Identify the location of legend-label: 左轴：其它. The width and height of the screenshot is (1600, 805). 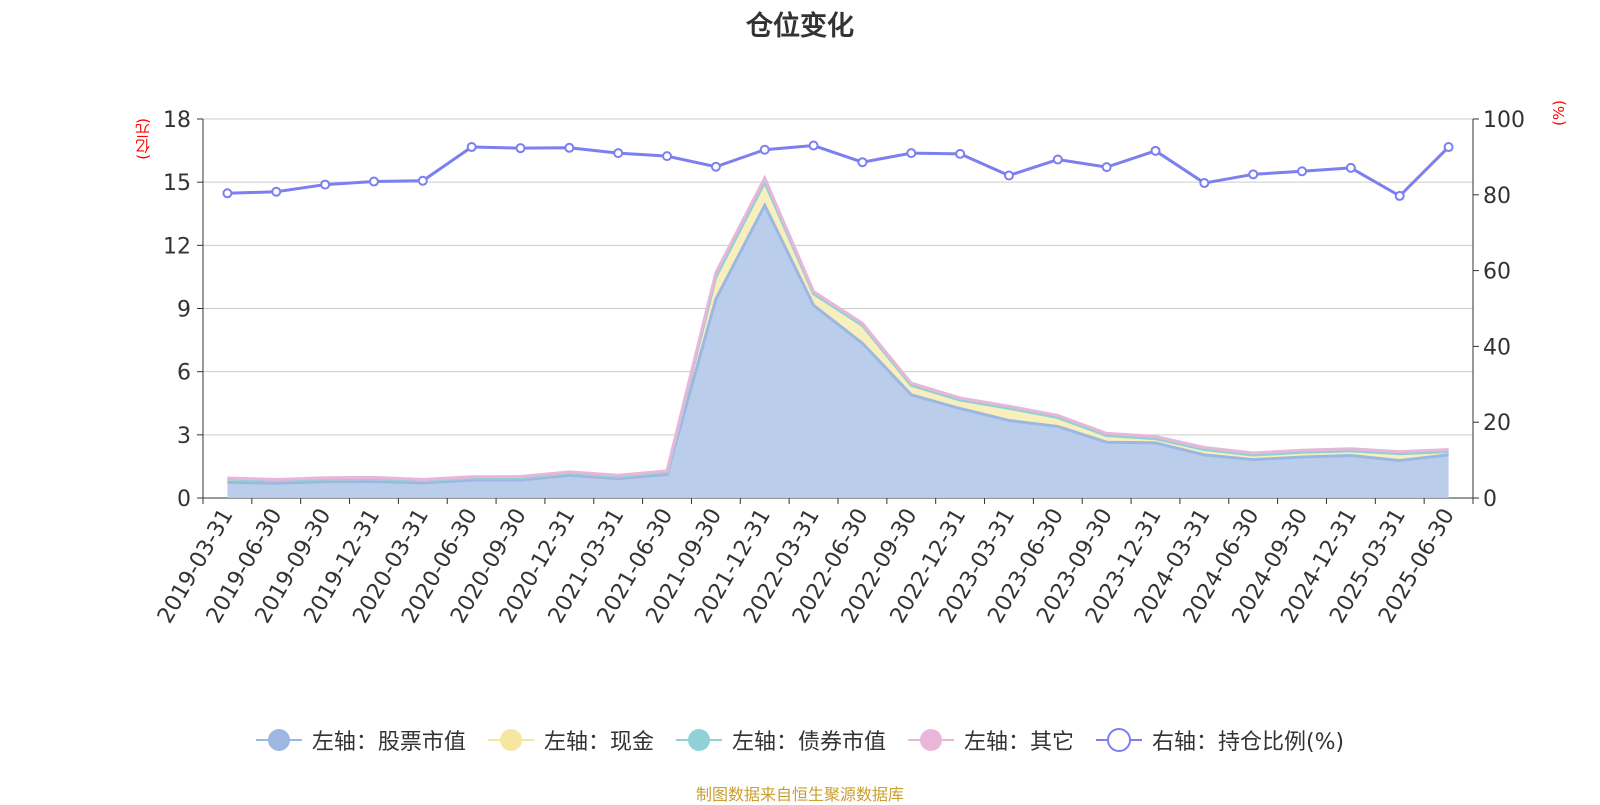
(1018, 742).